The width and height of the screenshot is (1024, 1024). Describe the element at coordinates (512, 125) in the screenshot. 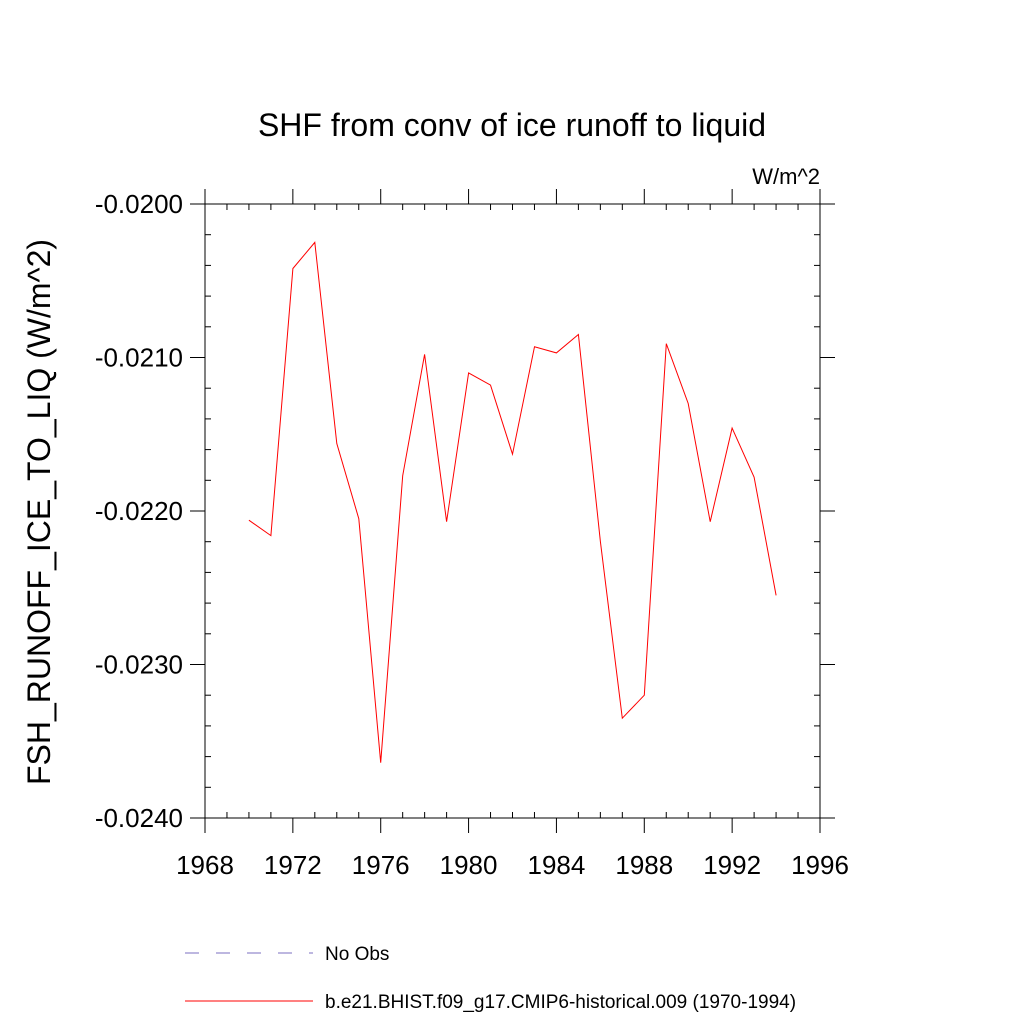

I see `chart-title: SHF from conv of ice runoff to liquid` at that location.